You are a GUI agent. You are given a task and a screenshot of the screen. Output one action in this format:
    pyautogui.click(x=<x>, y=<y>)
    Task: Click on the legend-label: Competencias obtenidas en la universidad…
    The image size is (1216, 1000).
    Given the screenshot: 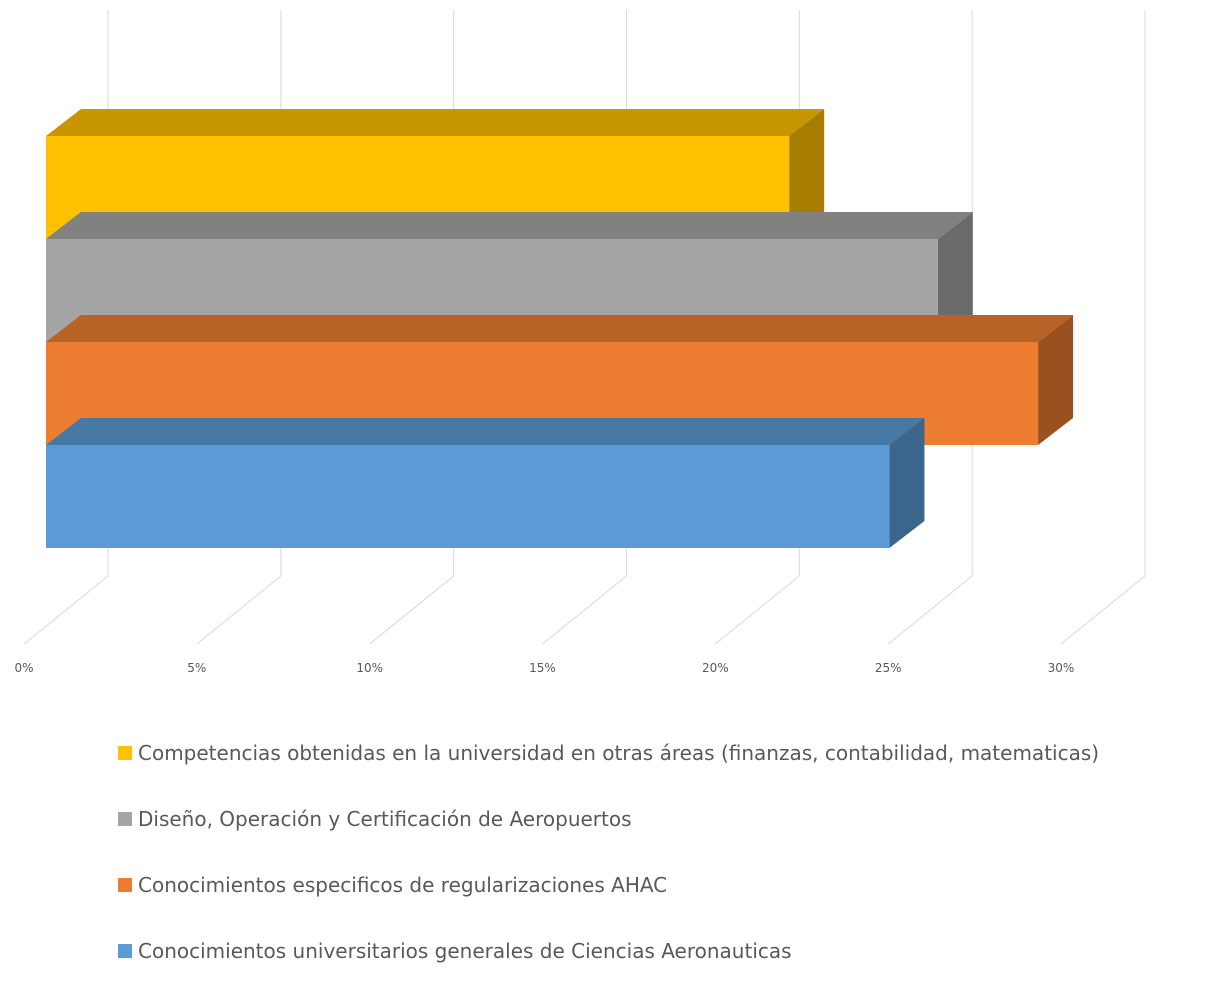 What is the action you would take?
    pyautogui.click(x=619, y=753)
    